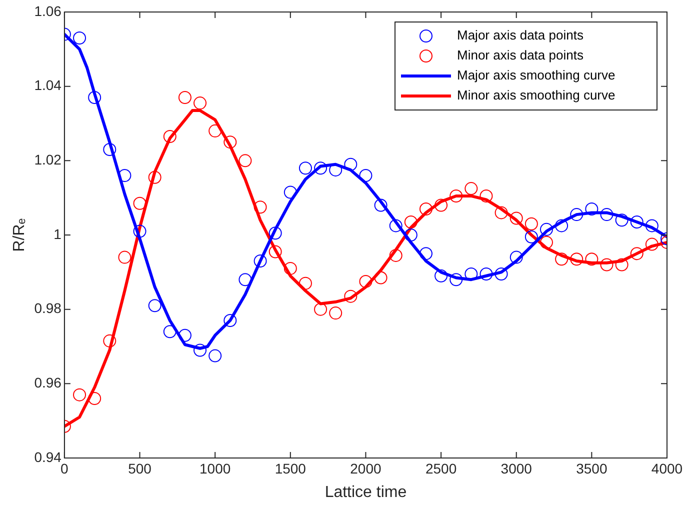  What do you see at coordinates (592, 468) in the screenshot?
I see `x-tick-label: 3500` at bounding box center [592, 468].